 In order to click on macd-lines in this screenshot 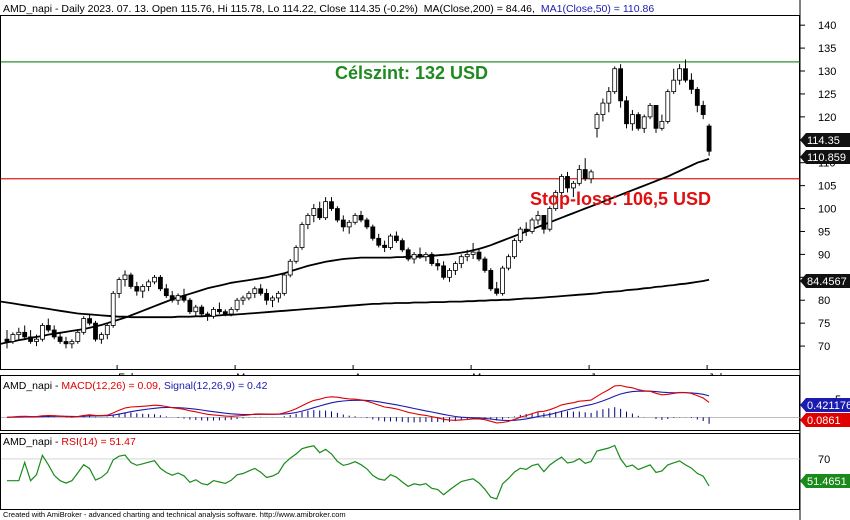, I will do `click(358, 404)`.